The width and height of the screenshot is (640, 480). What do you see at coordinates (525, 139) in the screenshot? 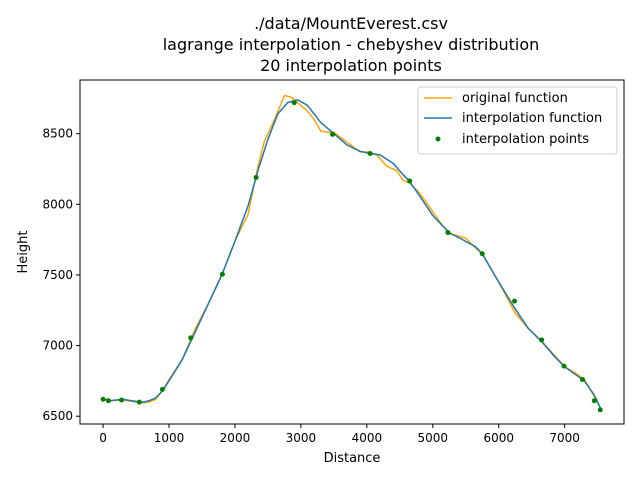
I see `legend-label-interpolation-points: interpolation points` at bounding box center [525, 139].